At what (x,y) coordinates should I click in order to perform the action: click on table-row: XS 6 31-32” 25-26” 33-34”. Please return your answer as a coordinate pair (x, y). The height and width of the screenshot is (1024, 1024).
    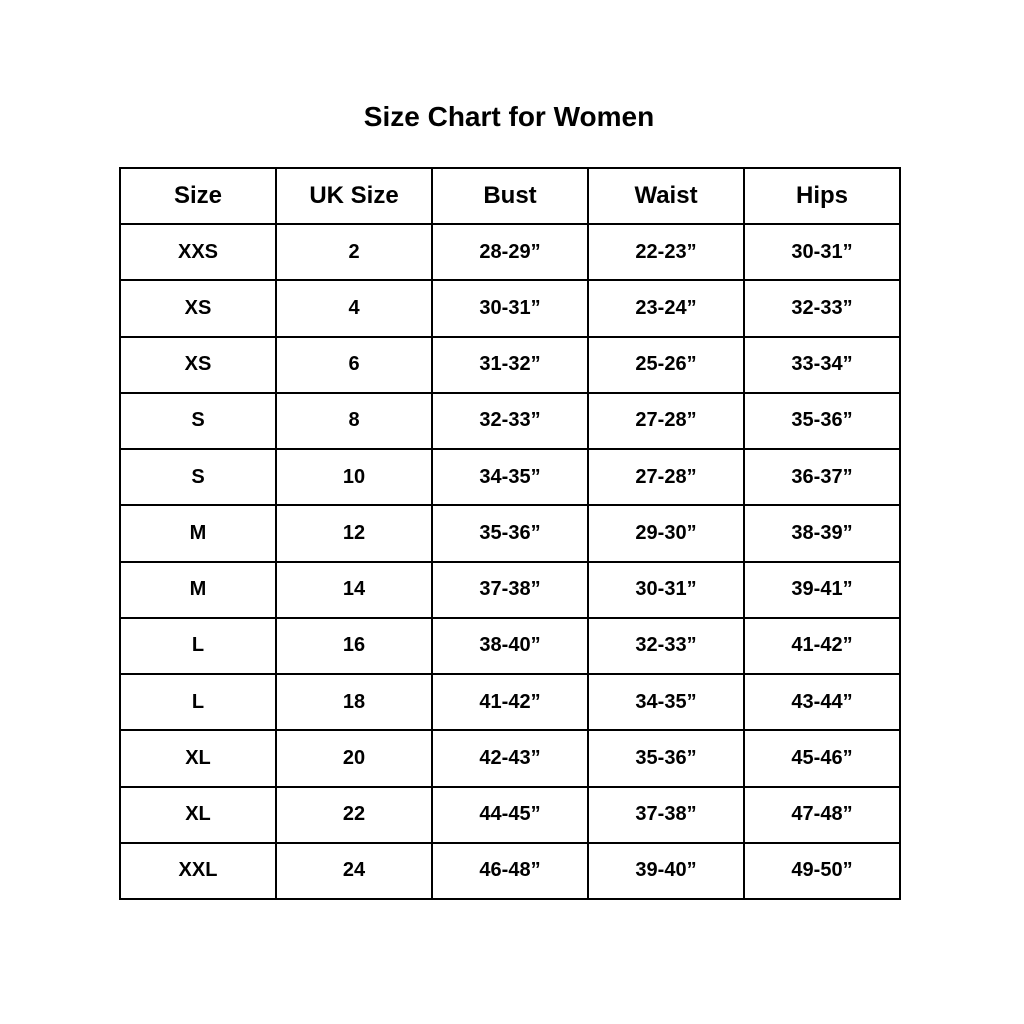
    Looking at the image, I should click on (510, 364).